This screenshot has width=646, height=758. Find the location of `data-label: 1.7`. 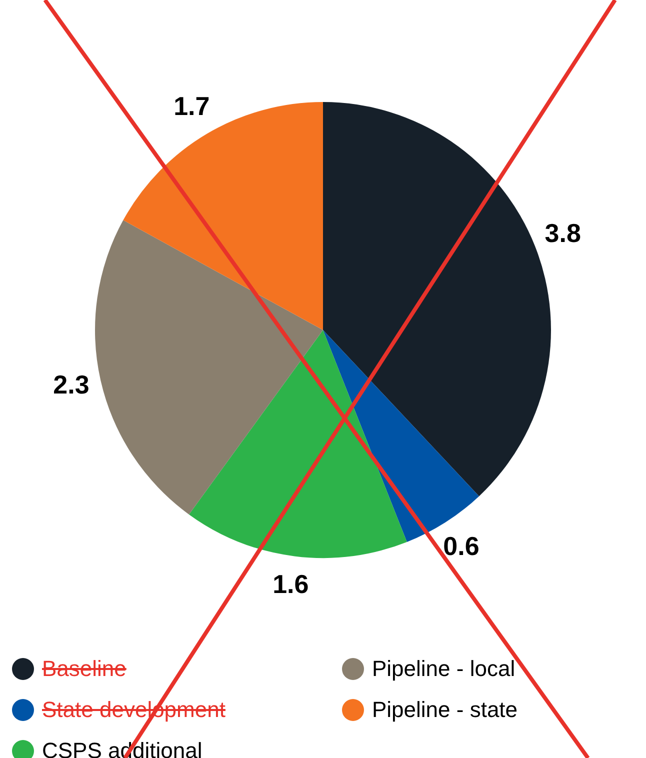

data-label: 1.7 is located at coordinates (192, 106).